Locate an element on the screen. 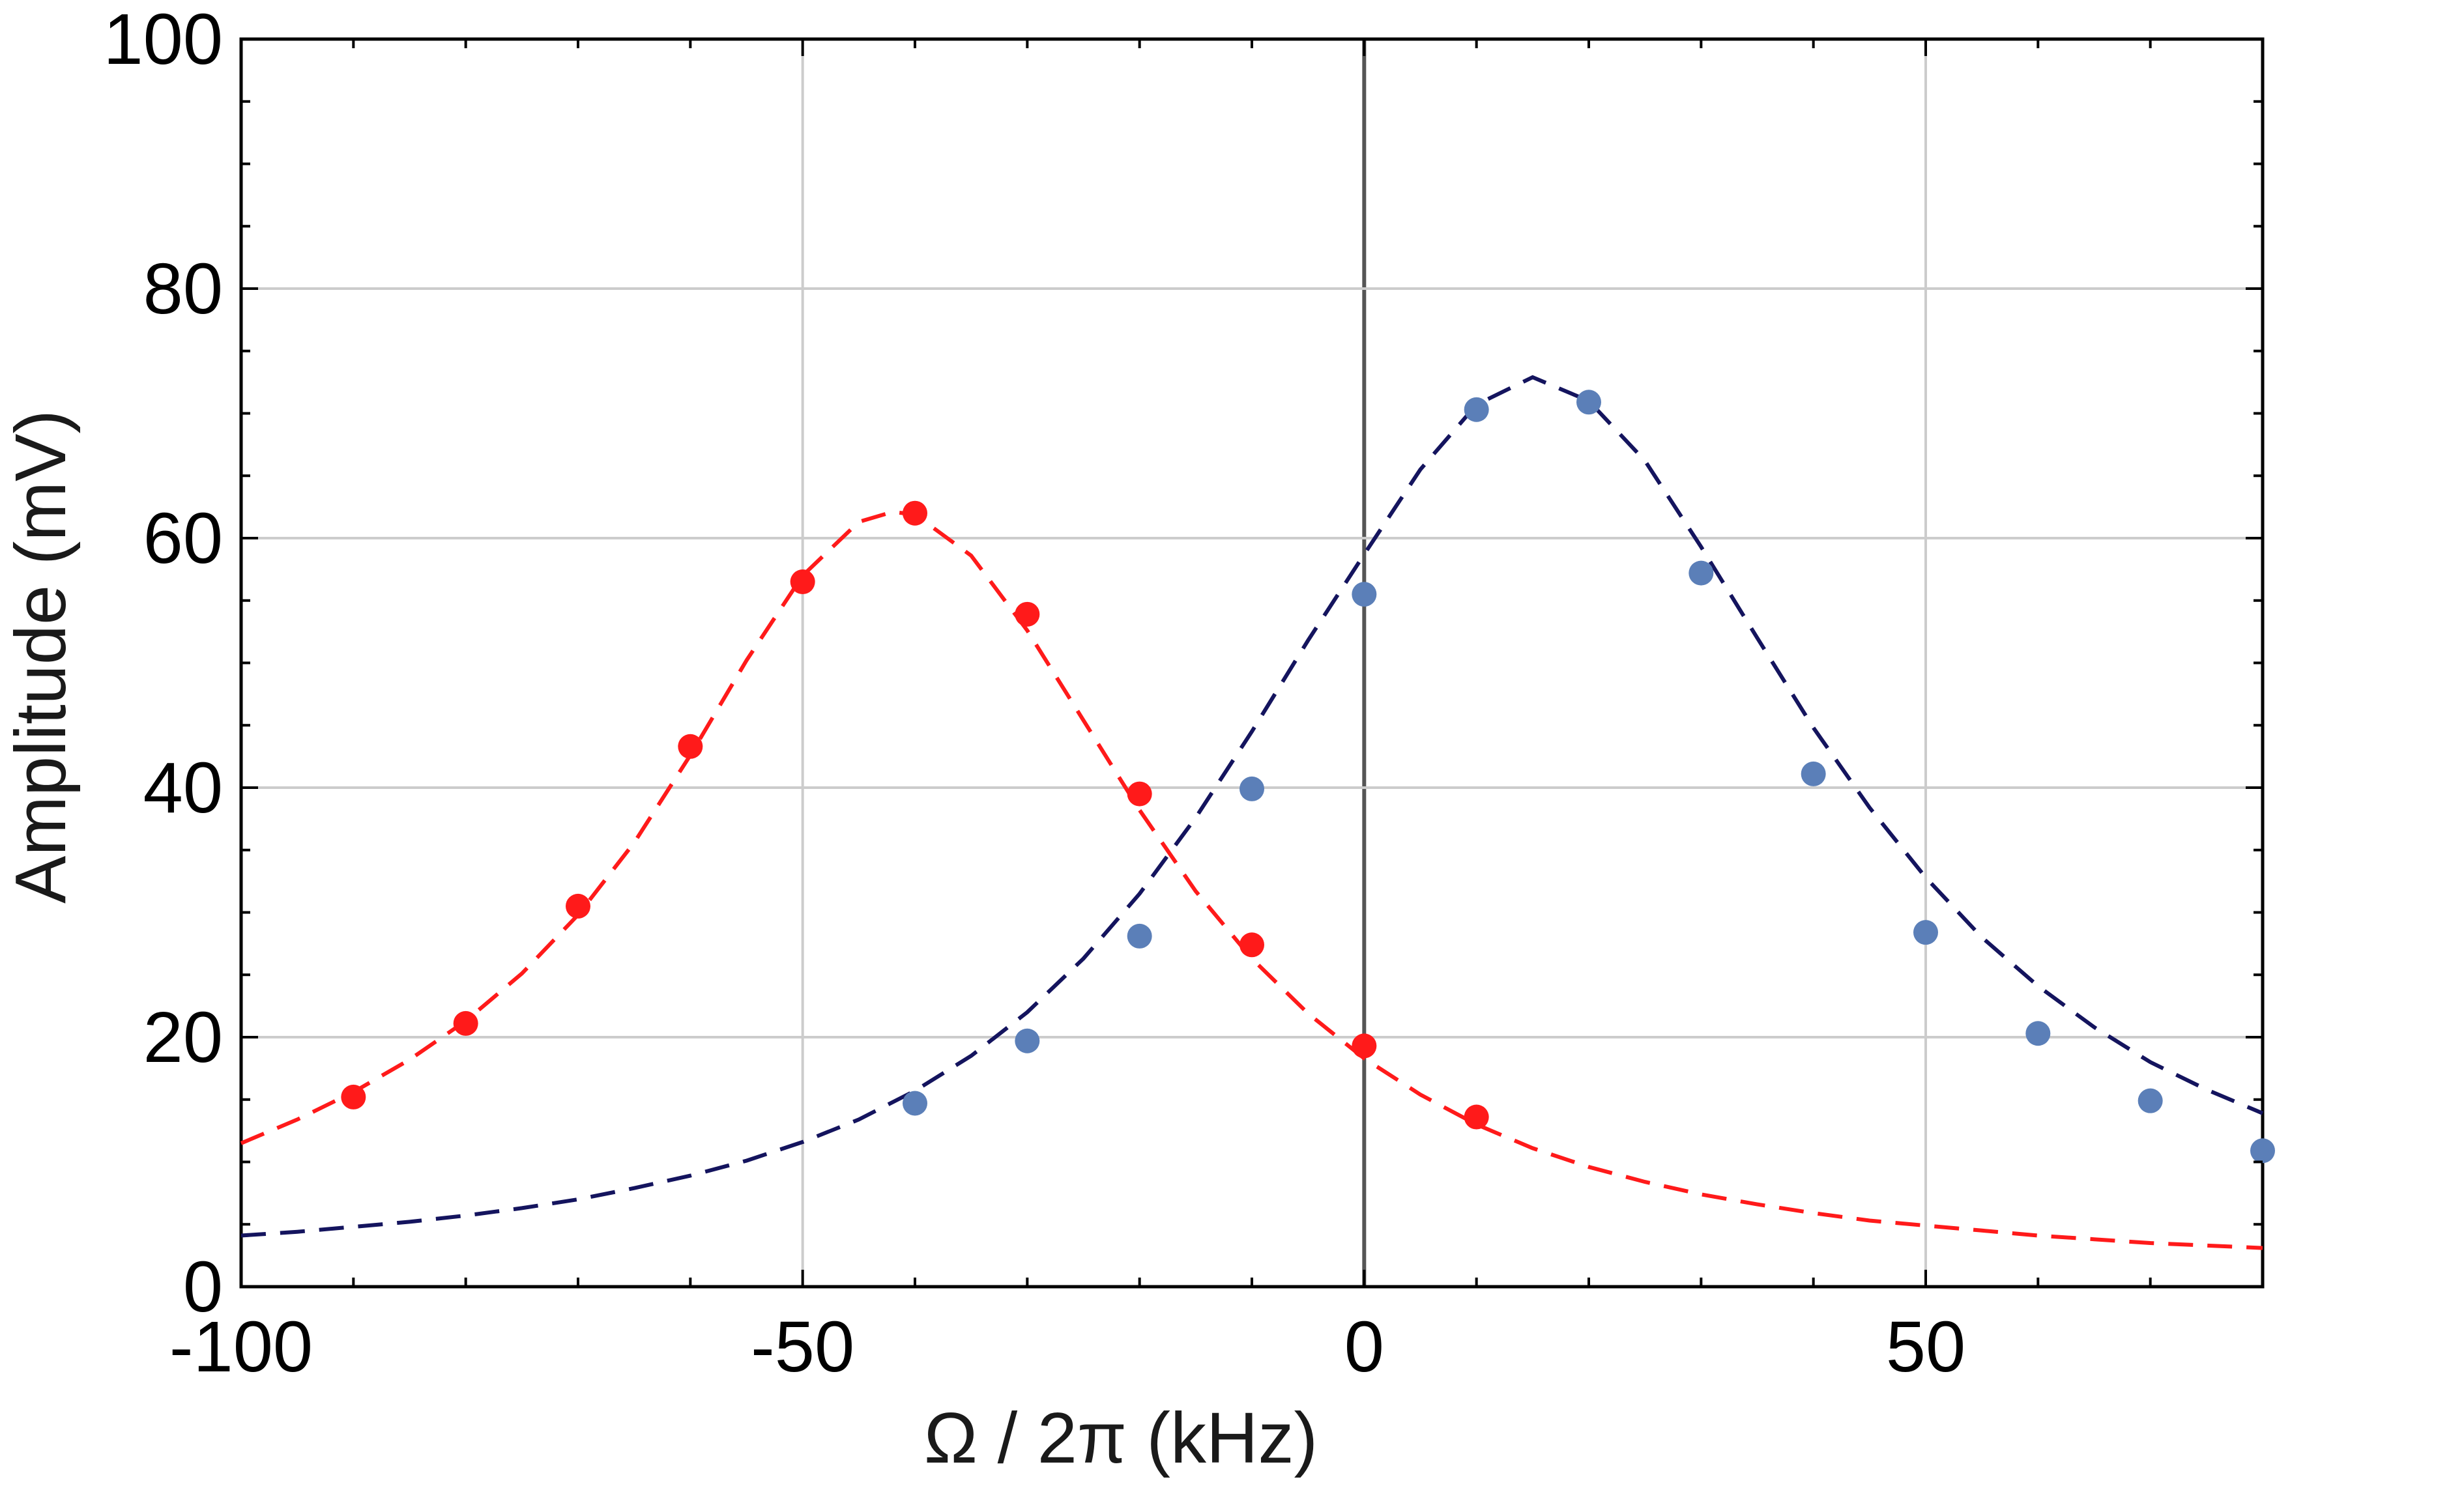 Image resolution: width=2464 pixels, height=1488 pixels. y-tick-label: 20 is located at coordinates (183, 1037).